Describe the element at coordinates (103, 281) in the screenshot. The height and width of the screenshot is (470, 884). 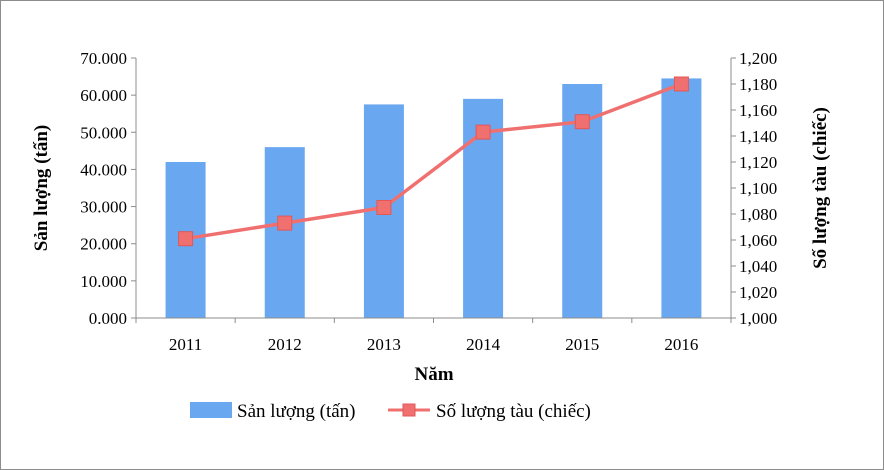
I see `y-tick-label: 10.000` at that location.